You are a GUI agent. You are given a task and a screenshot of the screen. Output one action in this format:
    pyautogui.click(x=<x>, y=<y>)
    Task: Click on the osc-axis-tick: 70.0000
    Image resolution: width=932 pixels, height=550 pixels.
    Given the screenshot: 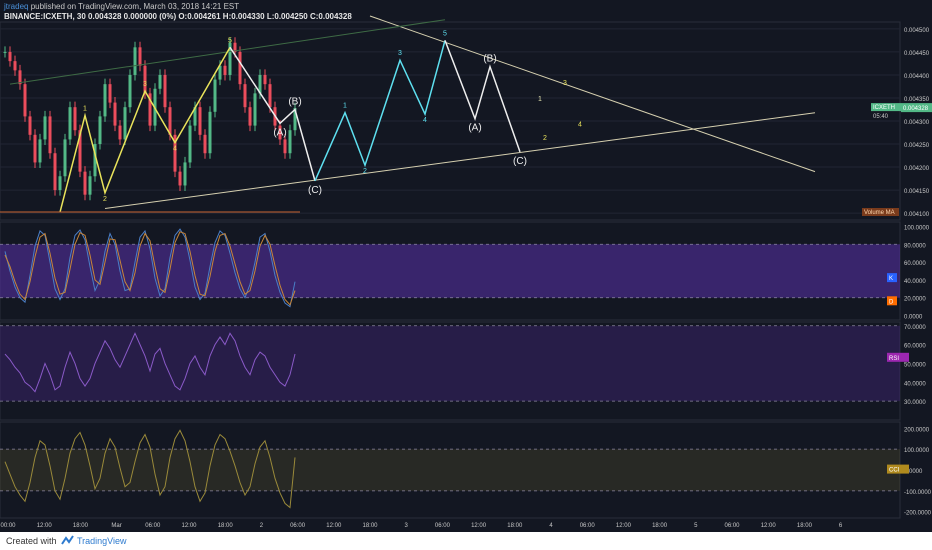 What is the action you would take?
    pyautogui.click(x=915, y=328)
    